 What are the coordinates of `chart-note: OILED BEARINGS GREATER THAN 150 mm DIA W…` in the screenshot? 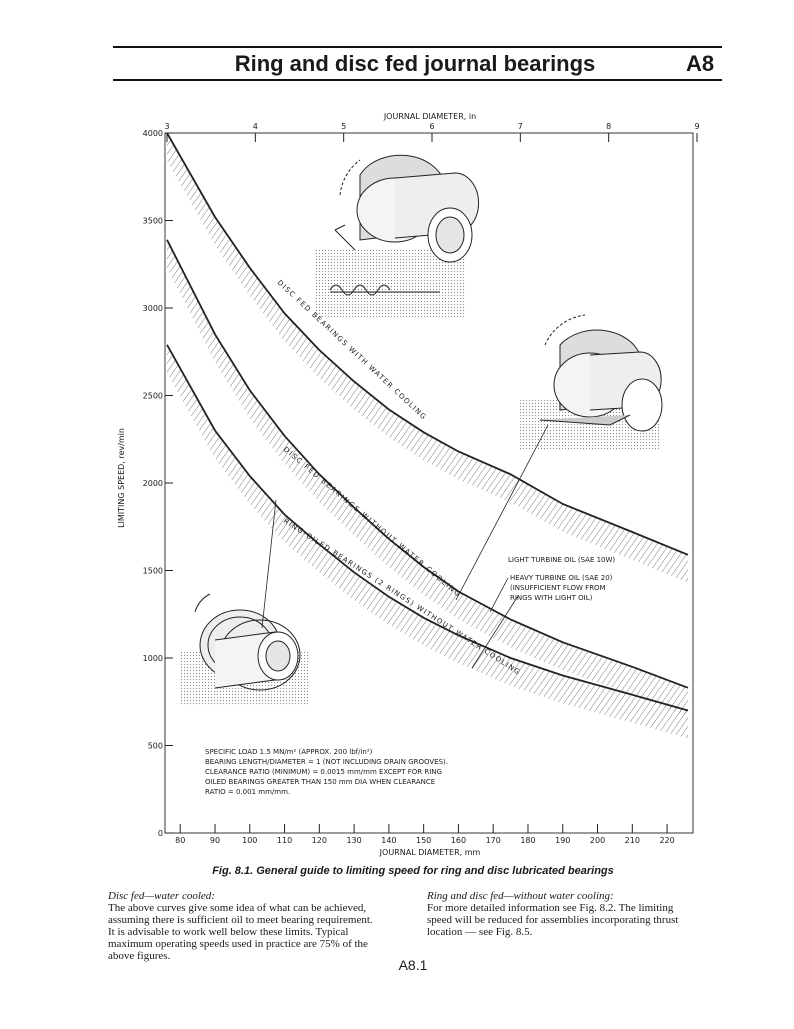 It's located at (320, 782).